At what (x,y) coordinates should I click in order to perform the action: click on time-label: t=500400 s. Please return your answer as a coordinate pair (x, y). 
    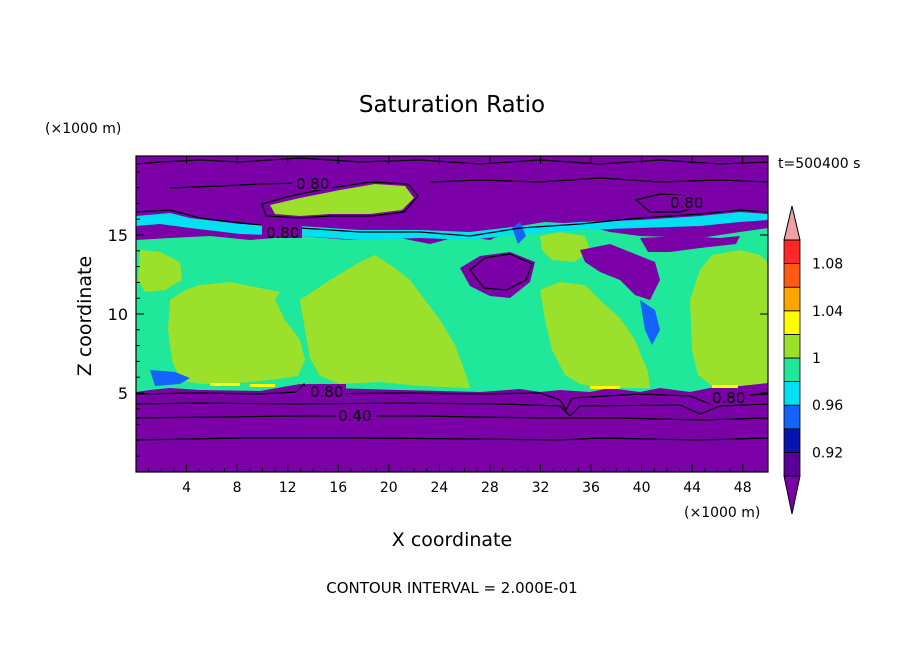
    Looking at the image, I should click on (819, 164).